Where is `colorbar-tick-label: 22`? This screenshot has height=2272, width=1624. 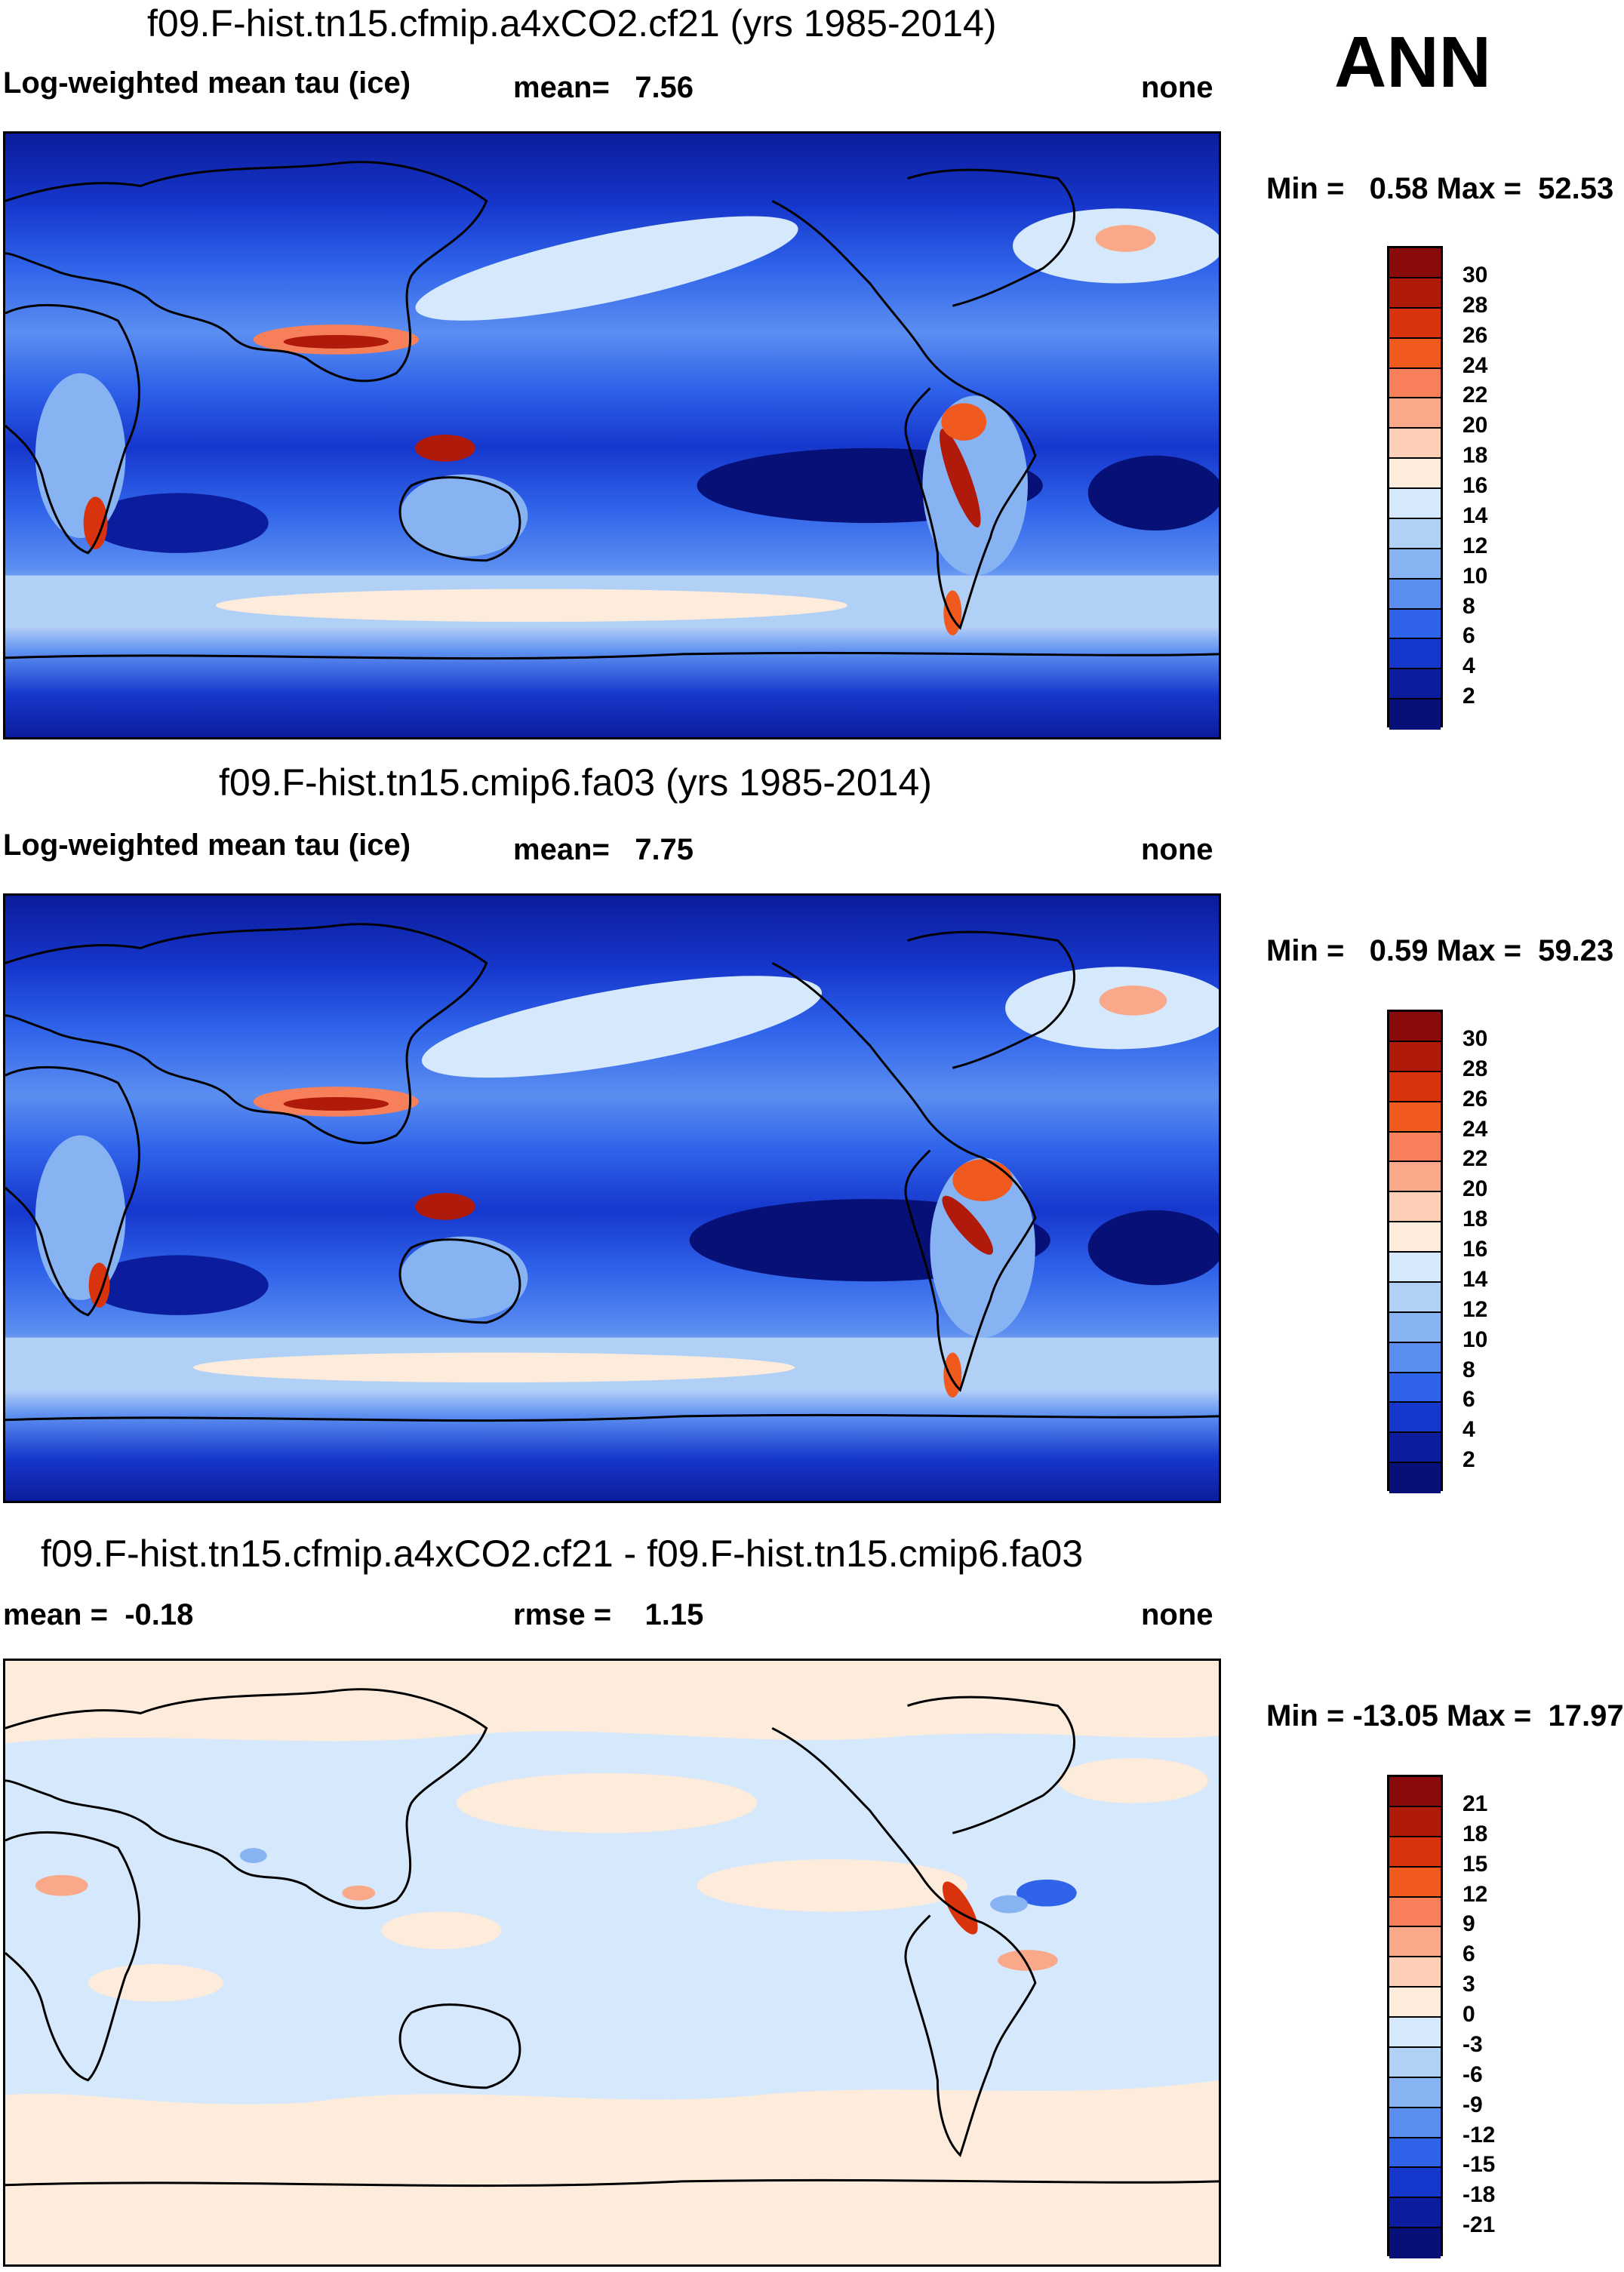 colorbar-tick-label: 22 is located at coordinates (1475, 395).